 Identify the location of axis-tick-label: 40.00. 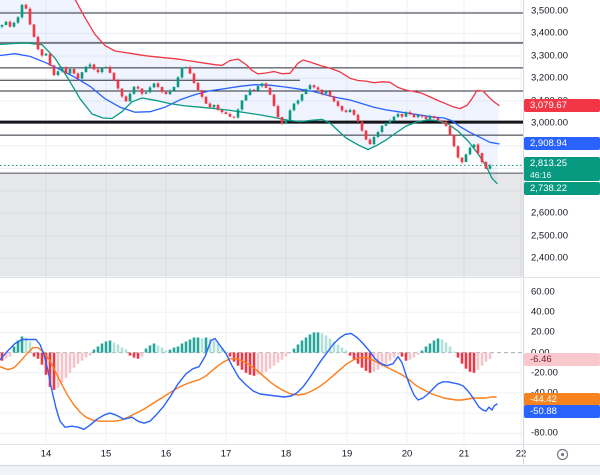
(543, 312).